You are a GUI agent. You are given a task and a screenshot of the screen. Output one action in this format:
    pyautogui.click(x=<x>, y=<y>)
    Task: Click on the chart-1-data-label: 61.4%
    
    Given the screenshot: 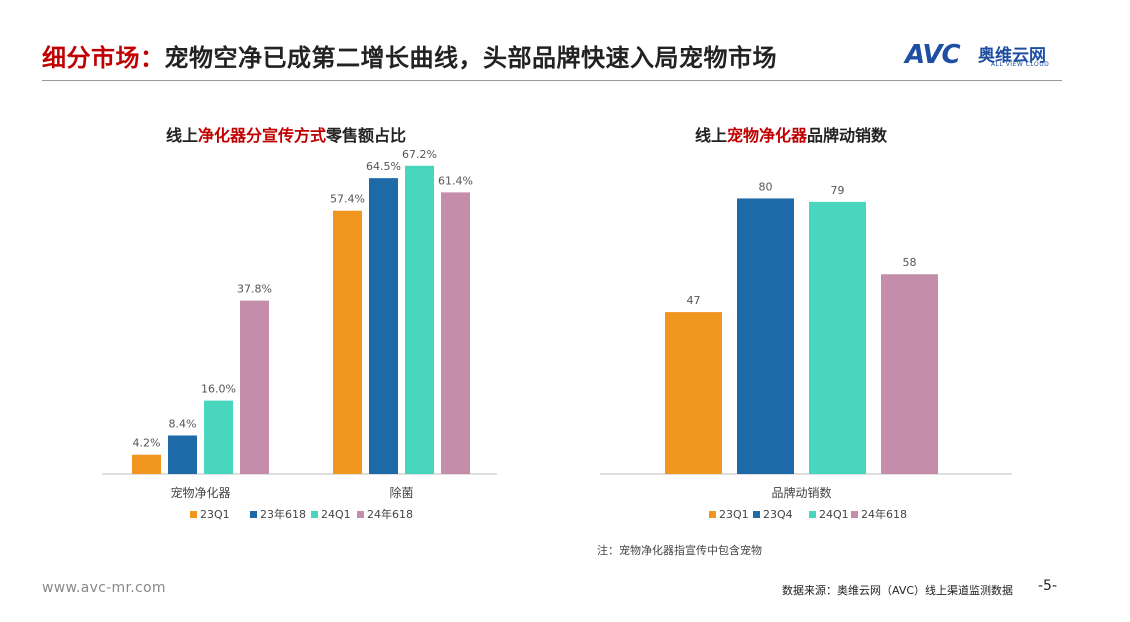 What is the action you would take?
    pyautogui.click(x=455, y=180)
    